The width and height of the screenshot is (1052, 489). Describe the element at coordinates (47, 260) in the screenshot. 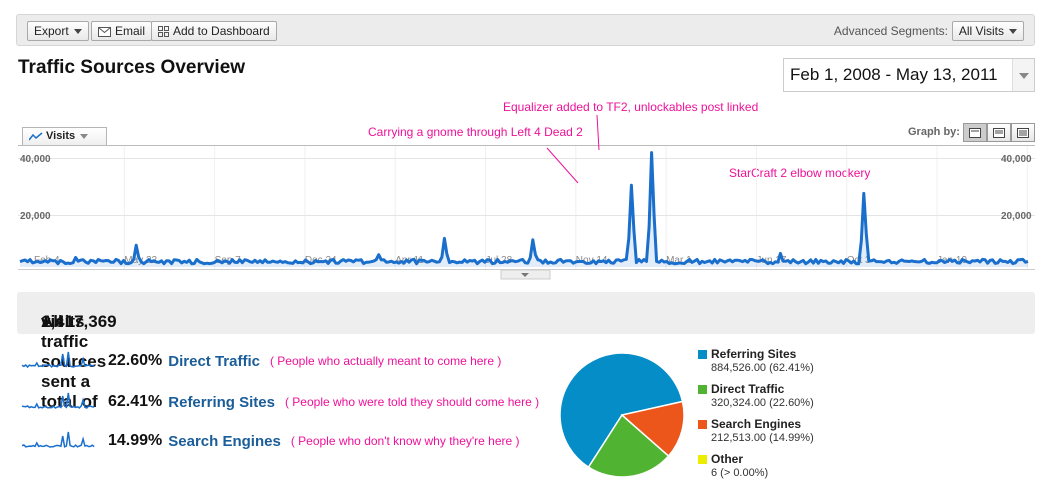

I see `x-tick-label: Feb 4` at that location.